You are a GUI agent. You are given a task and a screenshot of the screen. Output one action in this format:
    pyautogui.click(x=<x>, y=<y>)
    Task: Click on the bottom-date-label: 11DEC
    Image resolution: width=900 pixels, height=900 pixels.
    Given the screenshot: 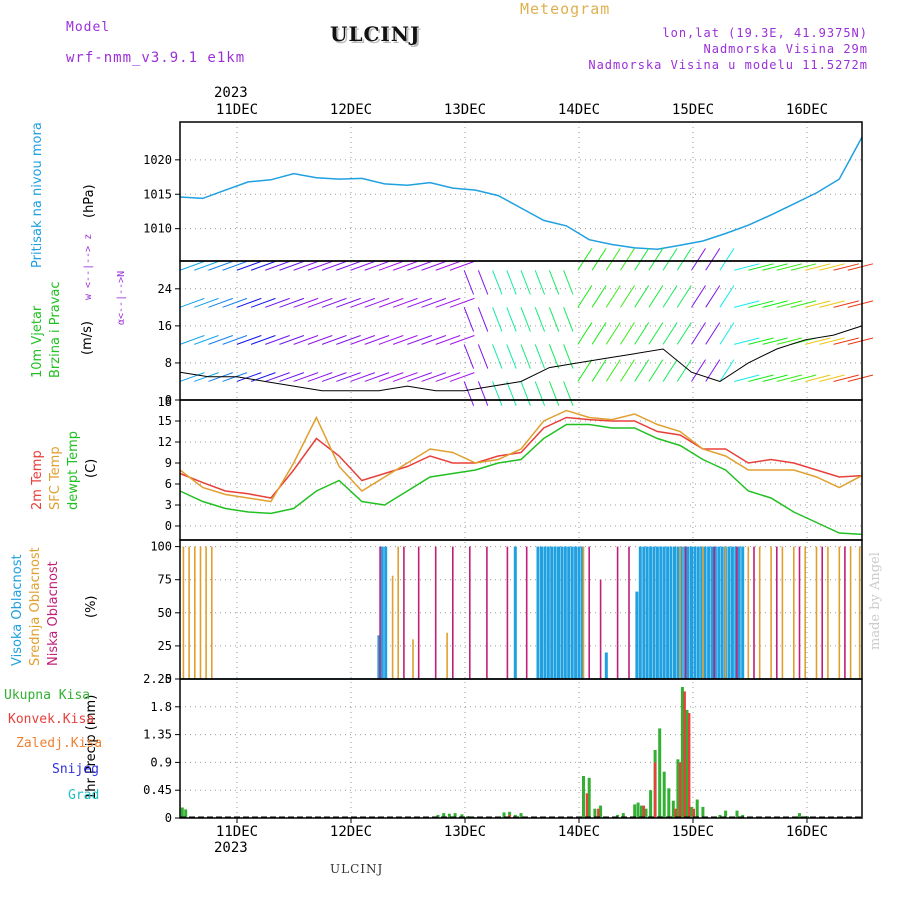 What is the action you would take?
    pyautogui.click(x=237, y=832)
    